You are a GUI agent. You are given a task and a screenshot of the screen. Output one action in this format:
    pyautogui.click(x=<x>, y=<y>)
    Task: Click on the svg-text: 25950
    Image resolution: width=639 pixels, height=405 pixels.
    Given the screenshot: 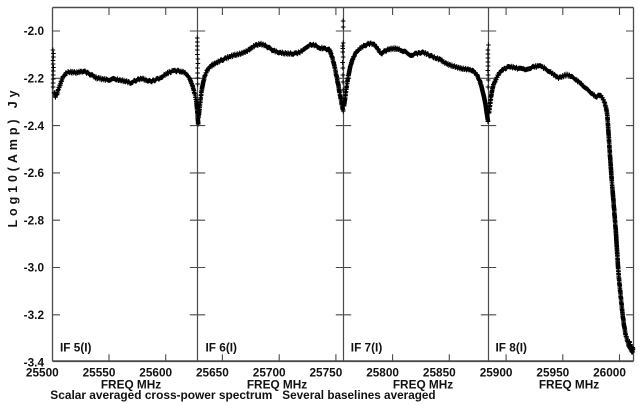 What is the action you would take?
    pyautogui.click(x=552, y=372)
    